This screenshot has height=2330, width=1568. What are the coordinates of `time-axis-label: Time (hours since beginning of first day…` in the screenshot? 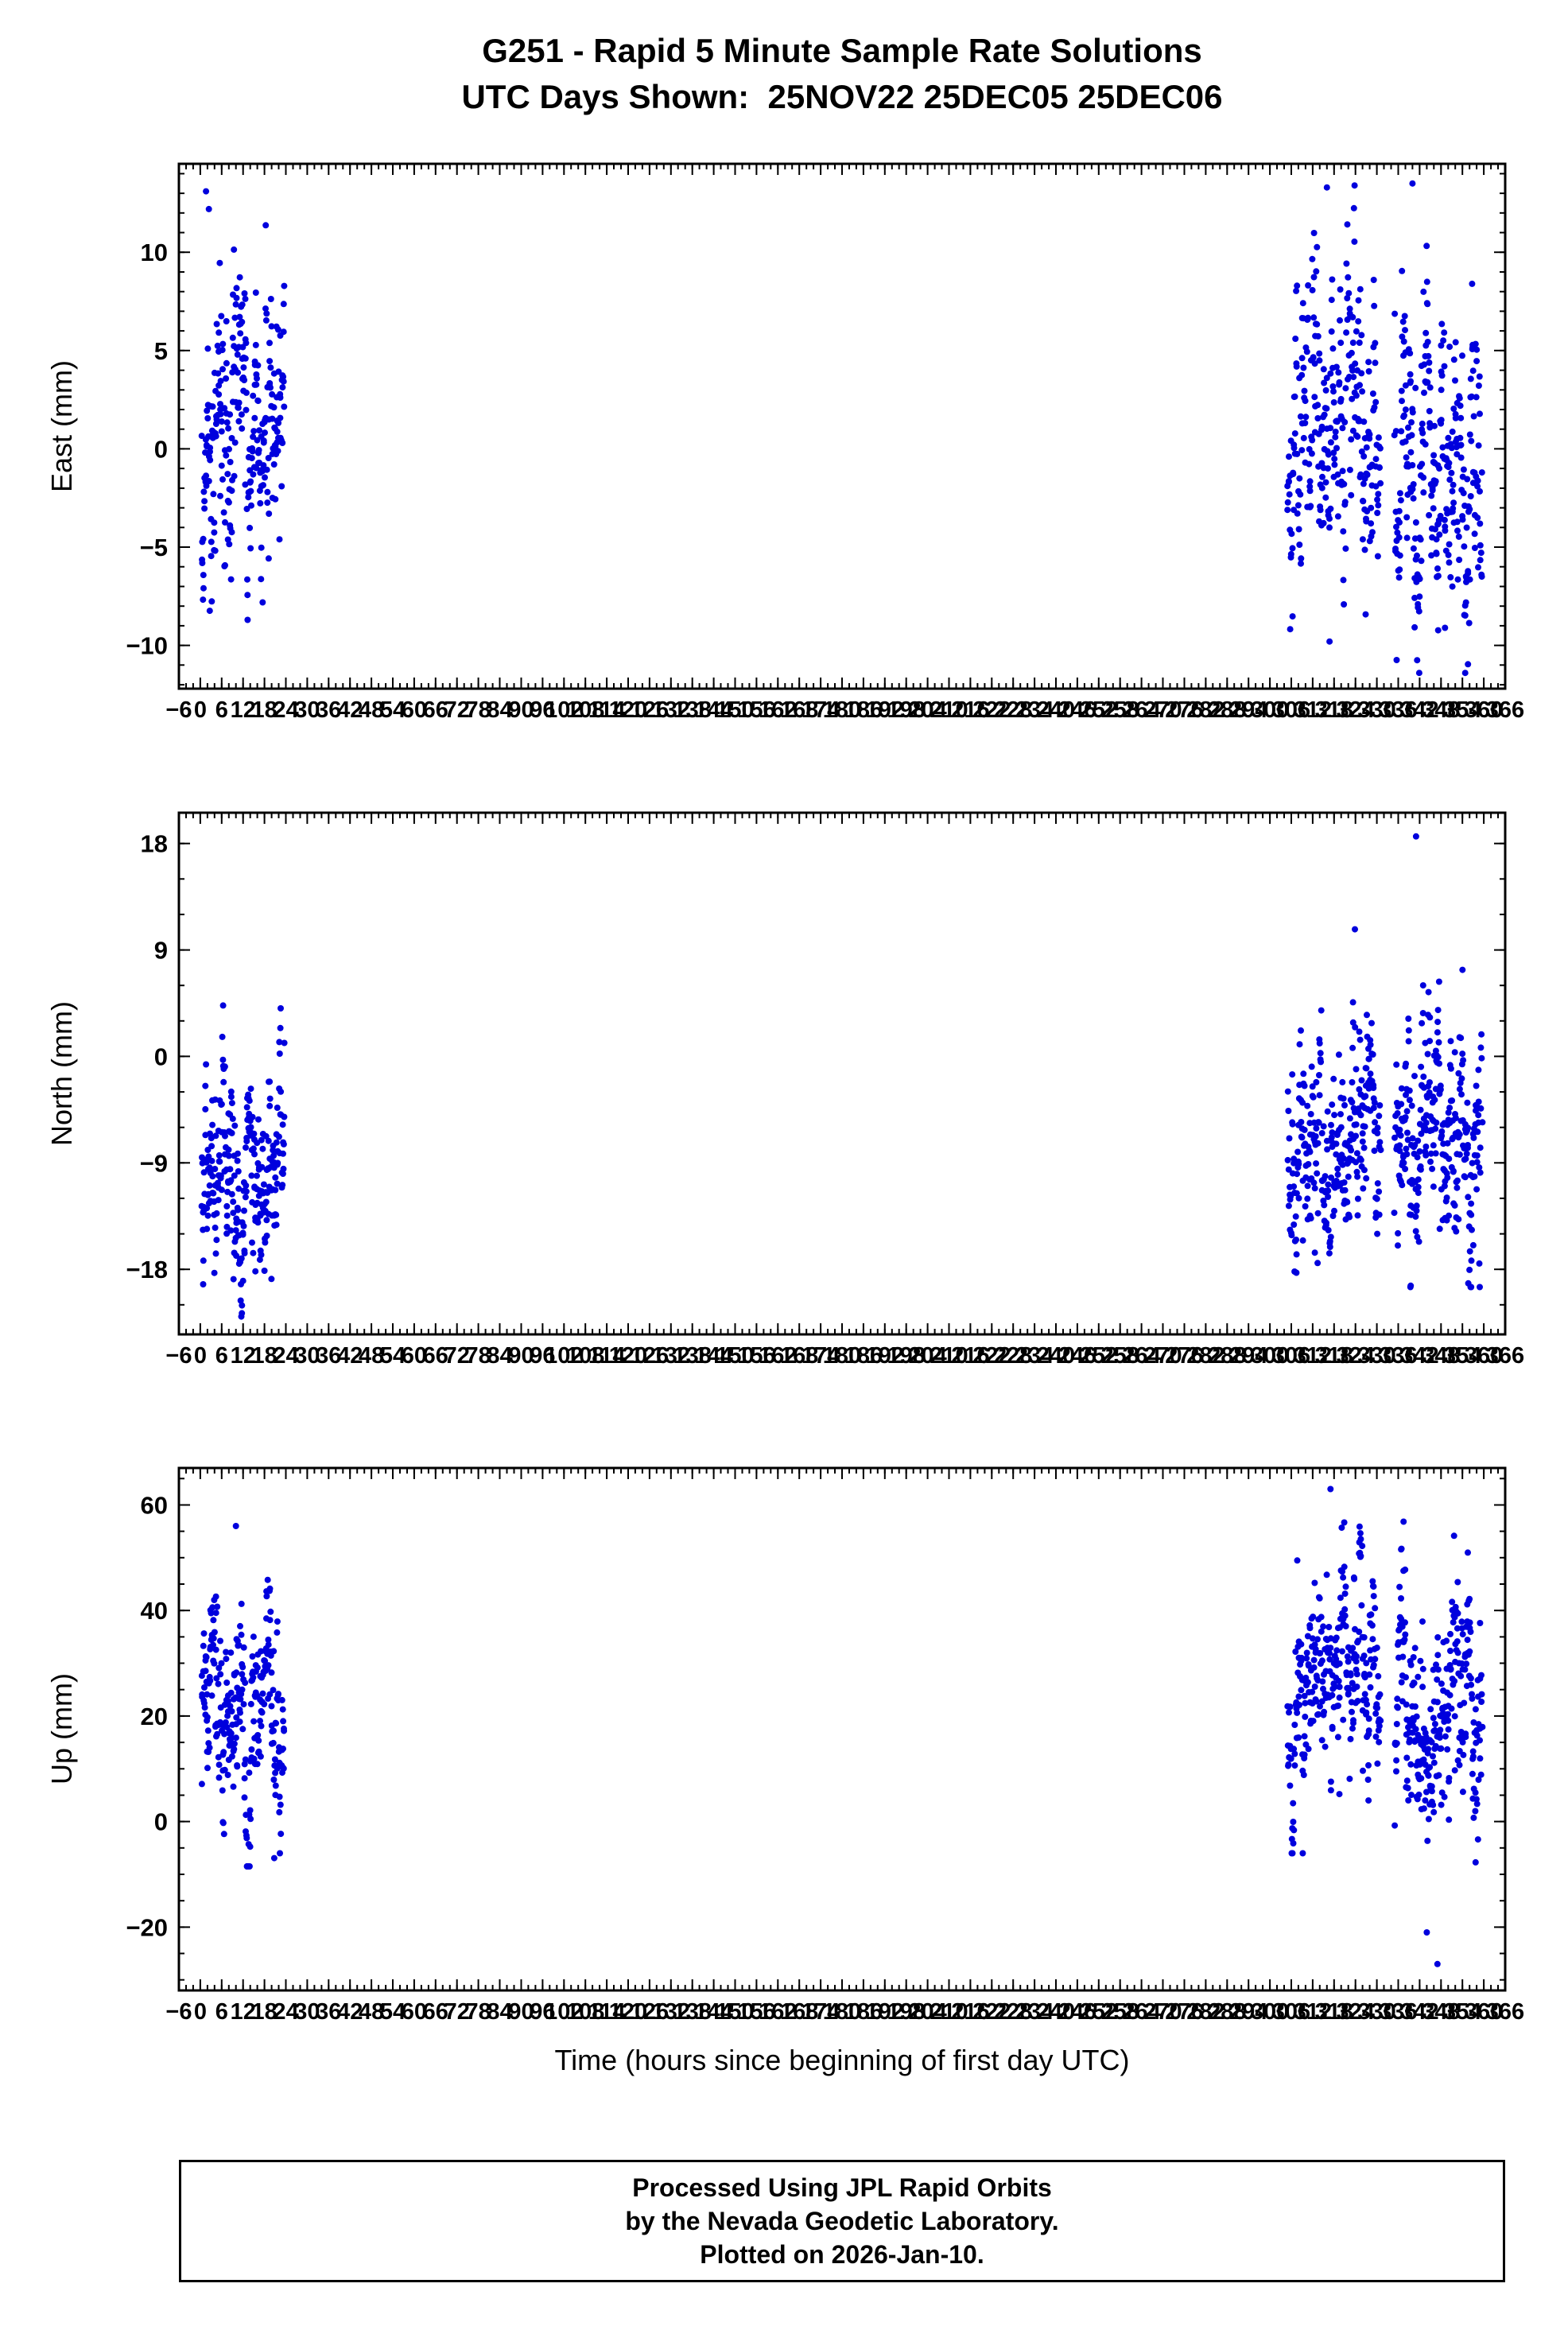 It's located at (842, 2060).